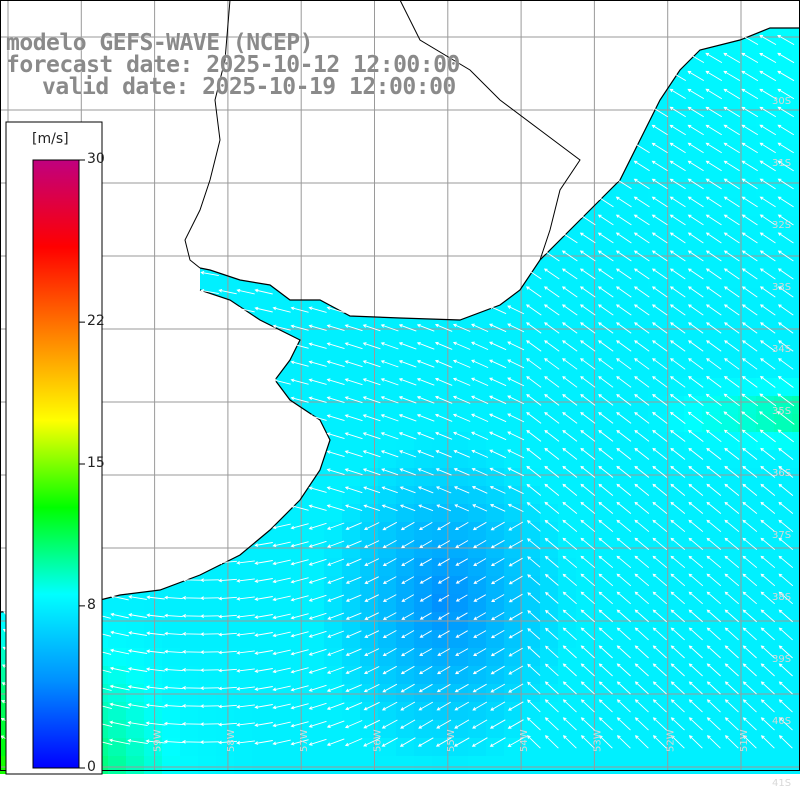  I want to click on lat-label: 35S, so click(781, 411).